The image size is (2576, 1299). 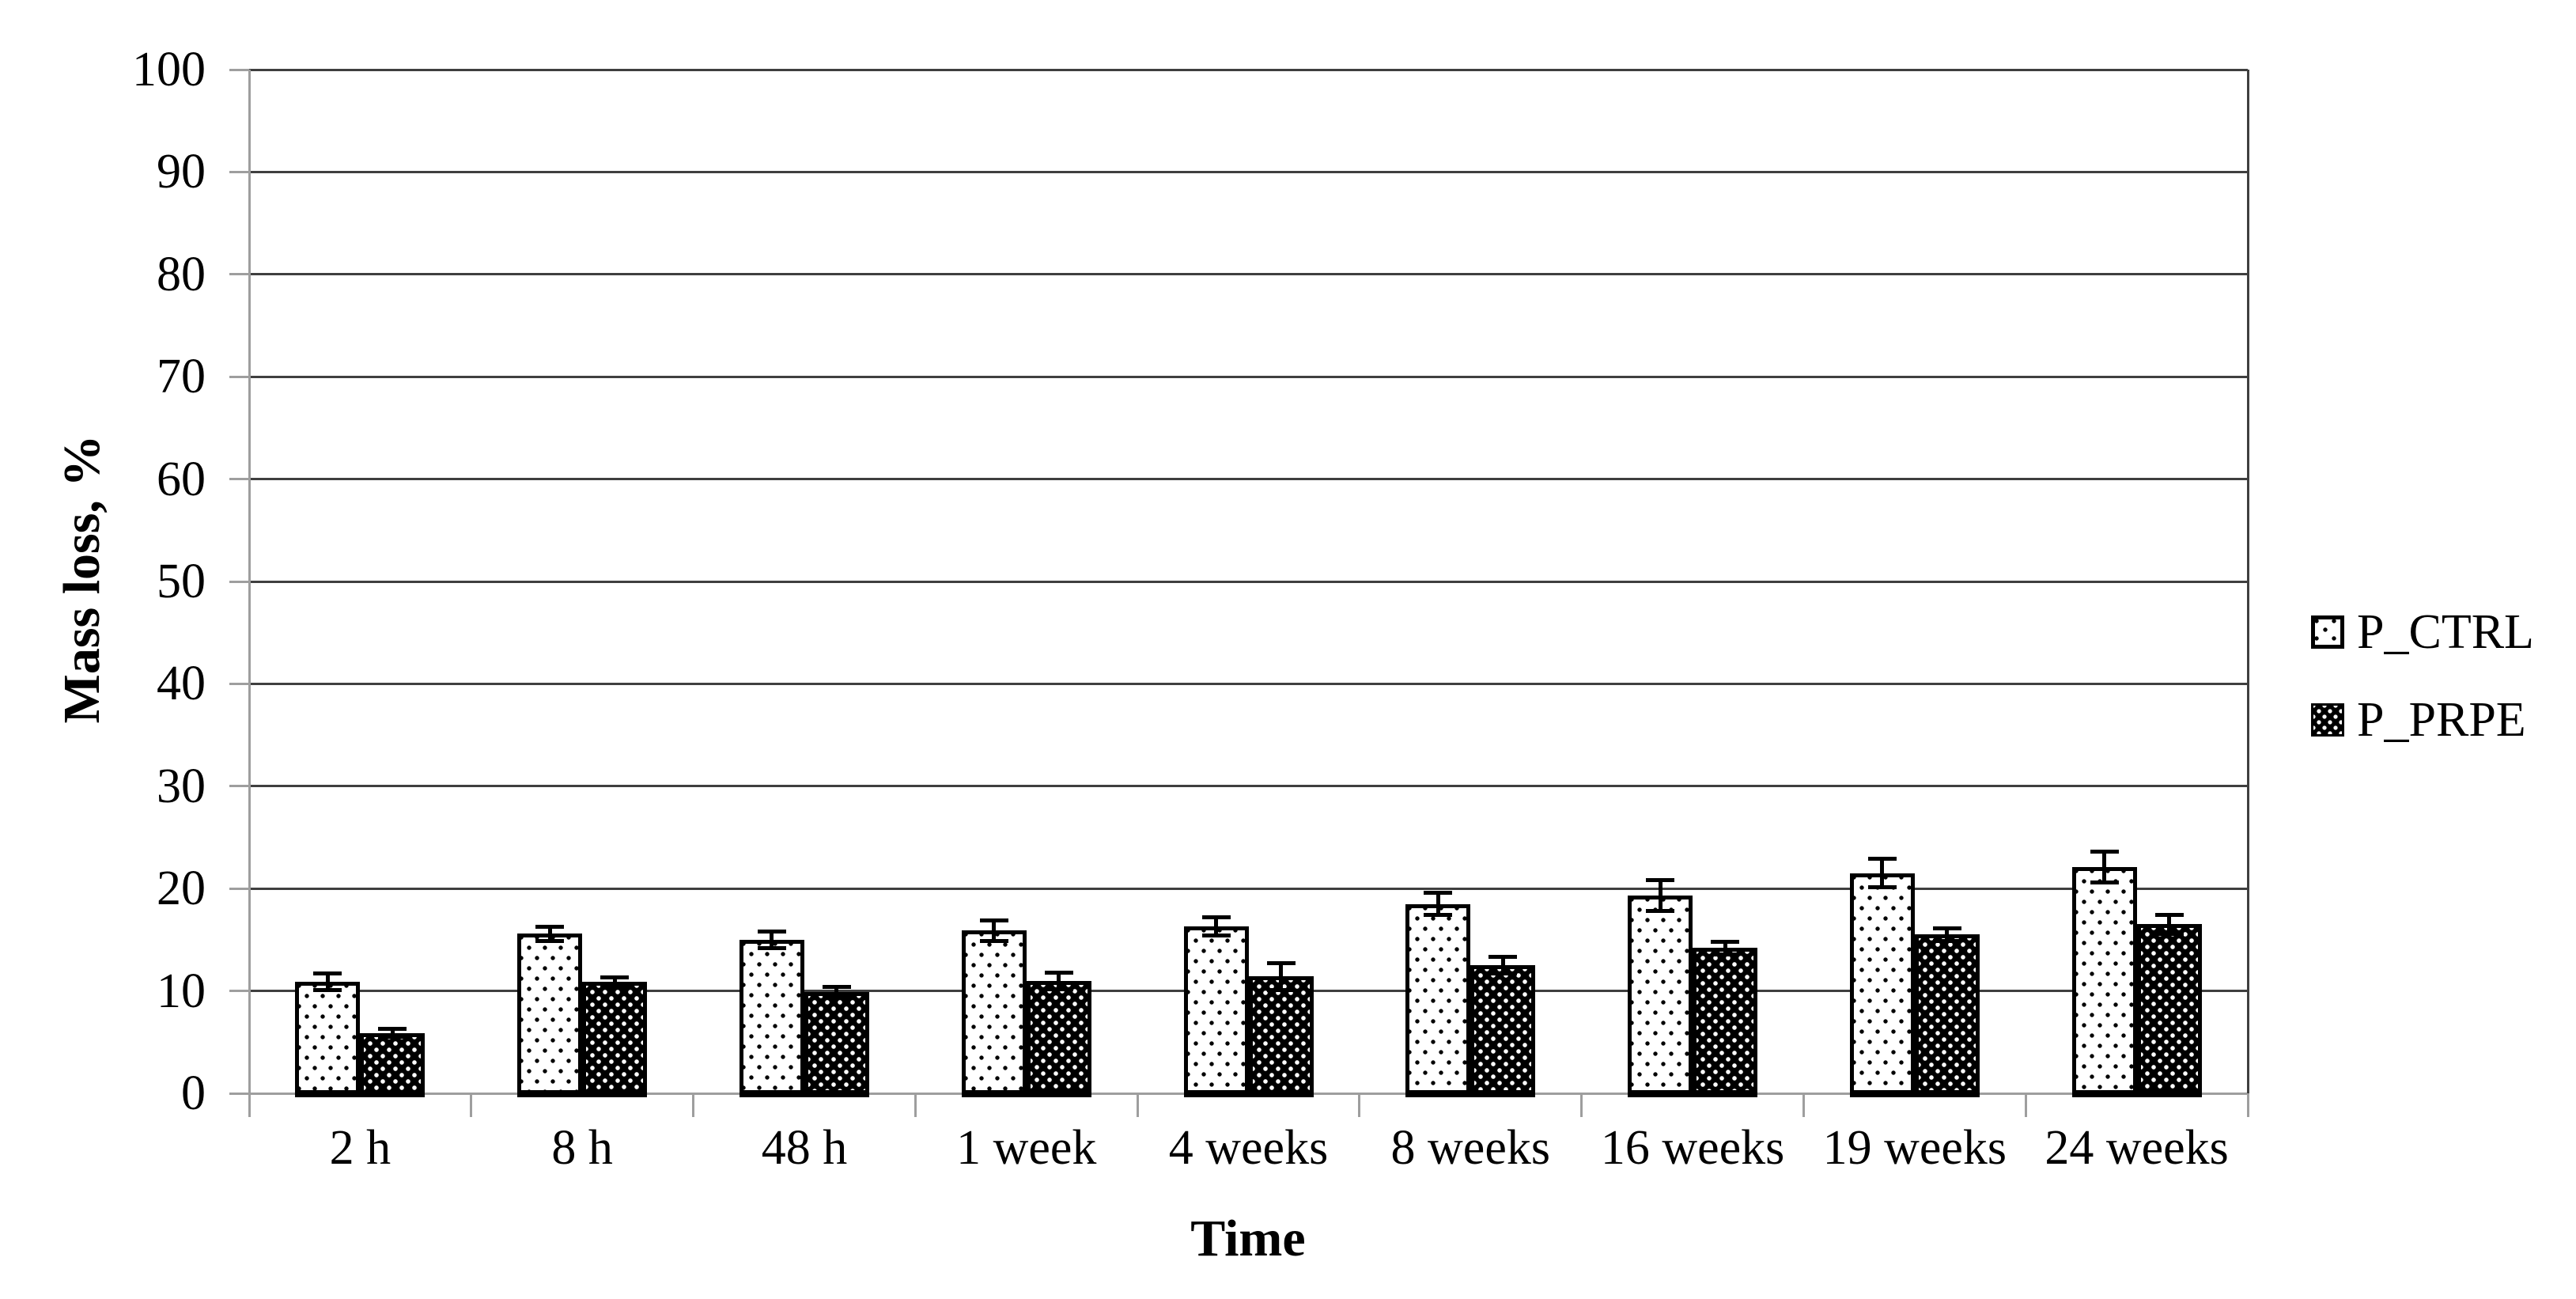 I want to click on y-tick-label-90: 90, so click(x=182, y=172).